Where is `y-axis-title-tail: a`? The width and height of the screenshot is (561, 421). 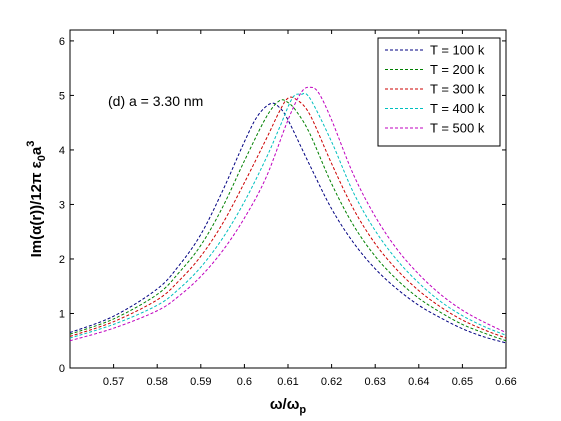 y-axis-title-tail: a is located at coordinates (36, 150).